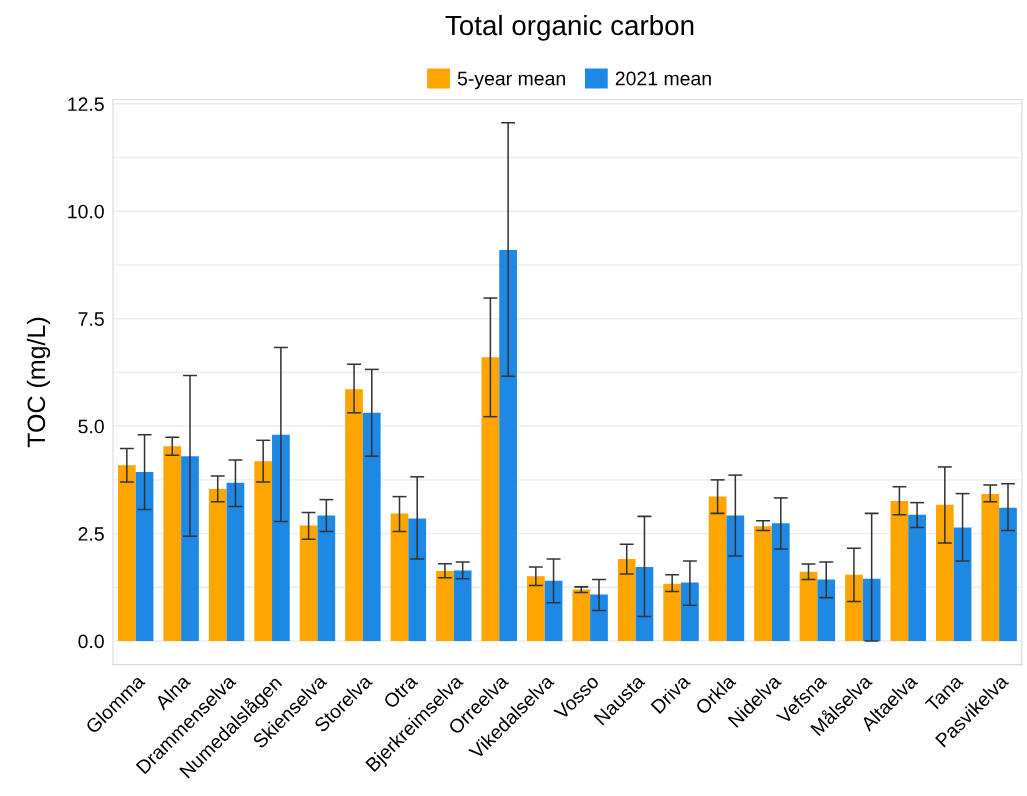  What do you see at coordinates (91, 319) in the screenshot?
I see `y-tick-label: 7.5` at bounding box center [91, 319].